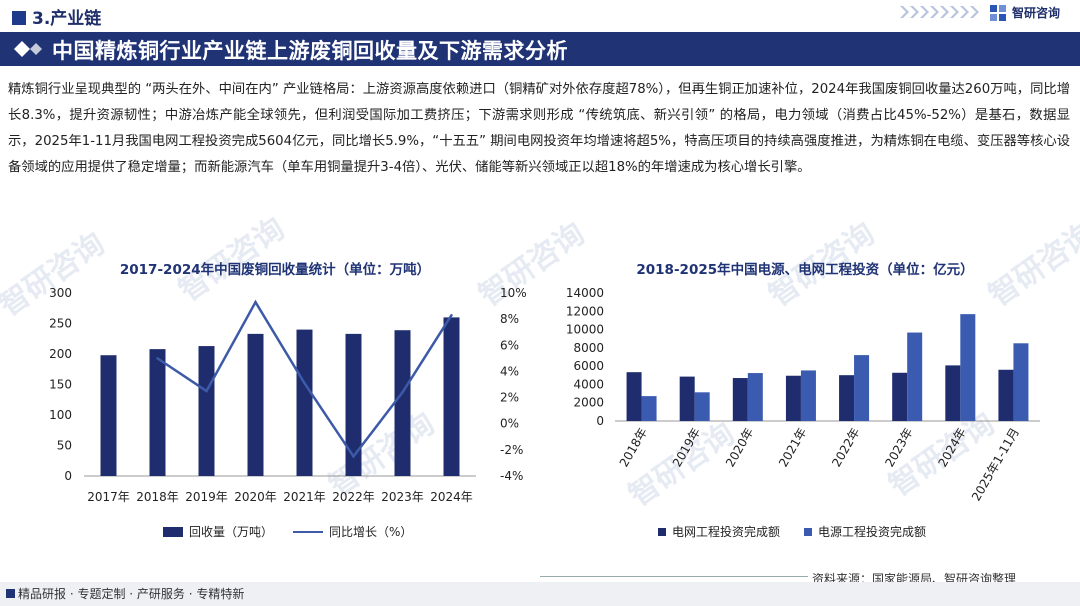  What do you see at coordinates (131, 594) in the screenshot?
I see `footer-text: 精品研报 · 专题定制 · 产研服务 · 专精特新` at bounding box center [131, 594].